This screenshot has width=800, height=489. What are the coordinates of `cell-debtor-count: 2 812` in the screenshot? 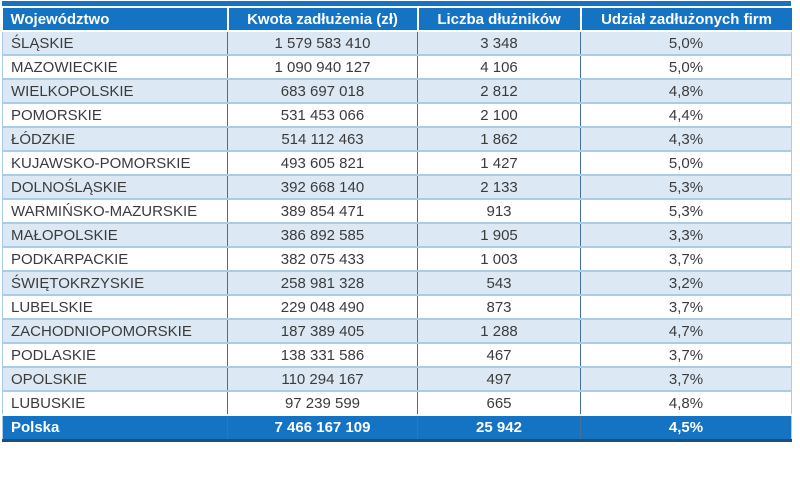 It's located at (499, 91).